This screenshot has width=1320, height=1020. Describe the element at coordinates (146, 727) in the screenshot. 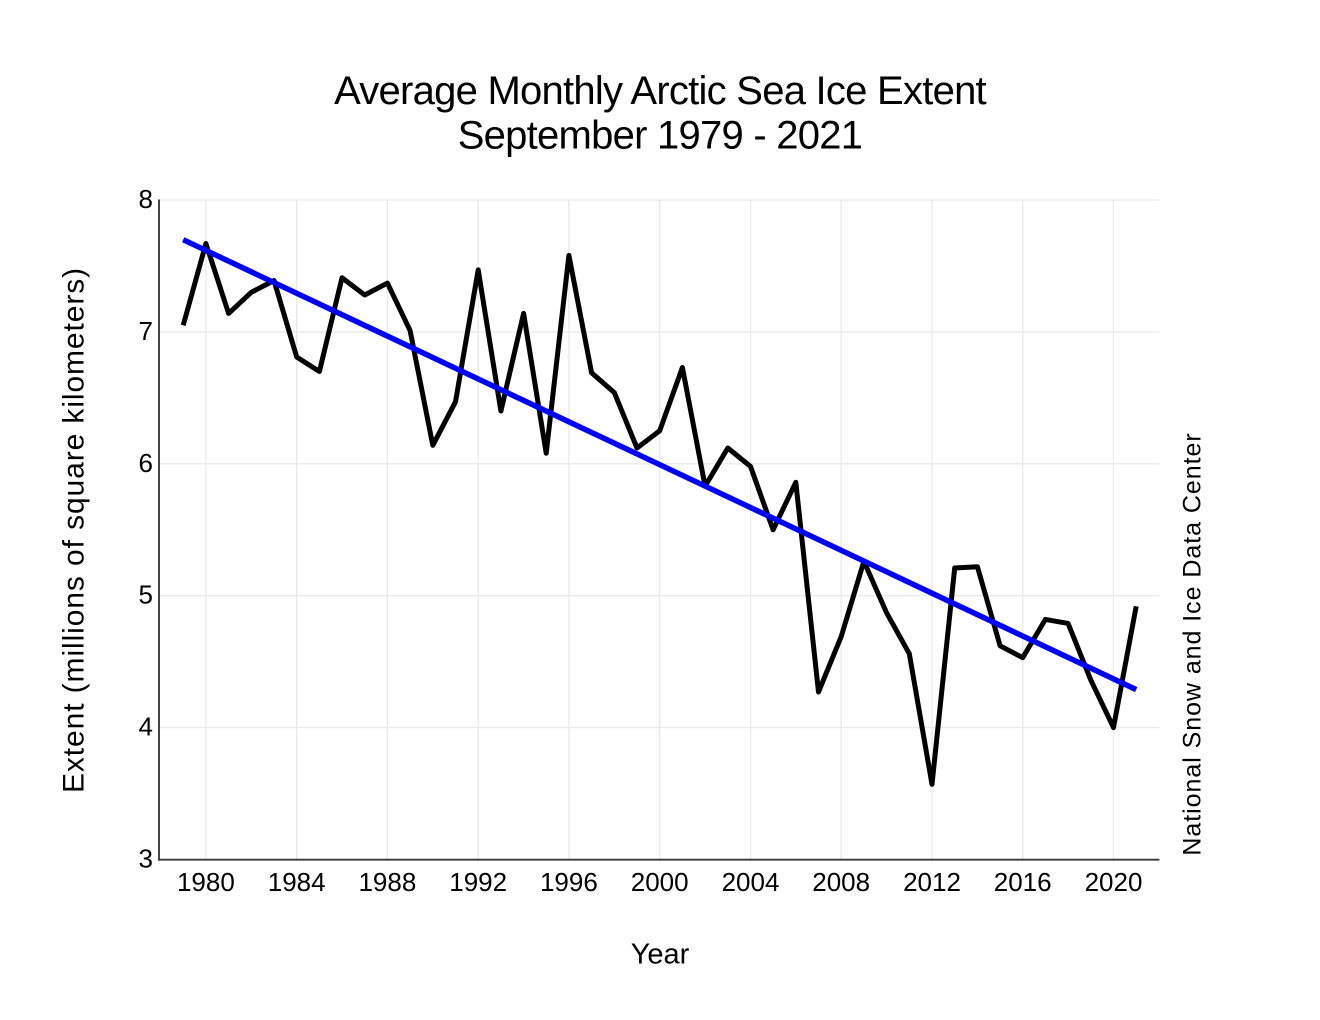

I see `svg-text: 4` at that location.